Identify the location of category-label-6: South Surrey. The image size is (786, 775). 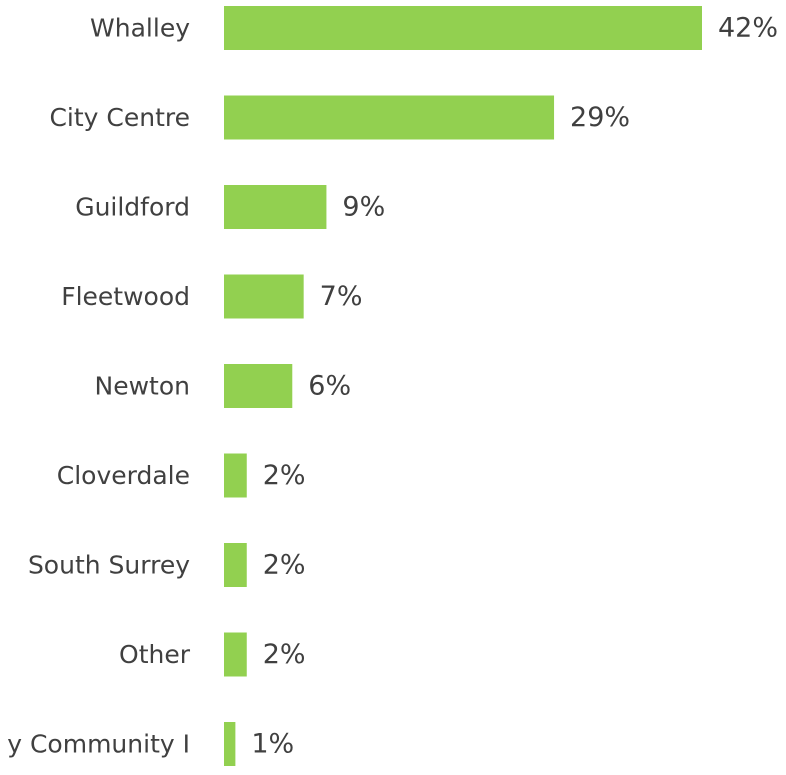
(109, 565).